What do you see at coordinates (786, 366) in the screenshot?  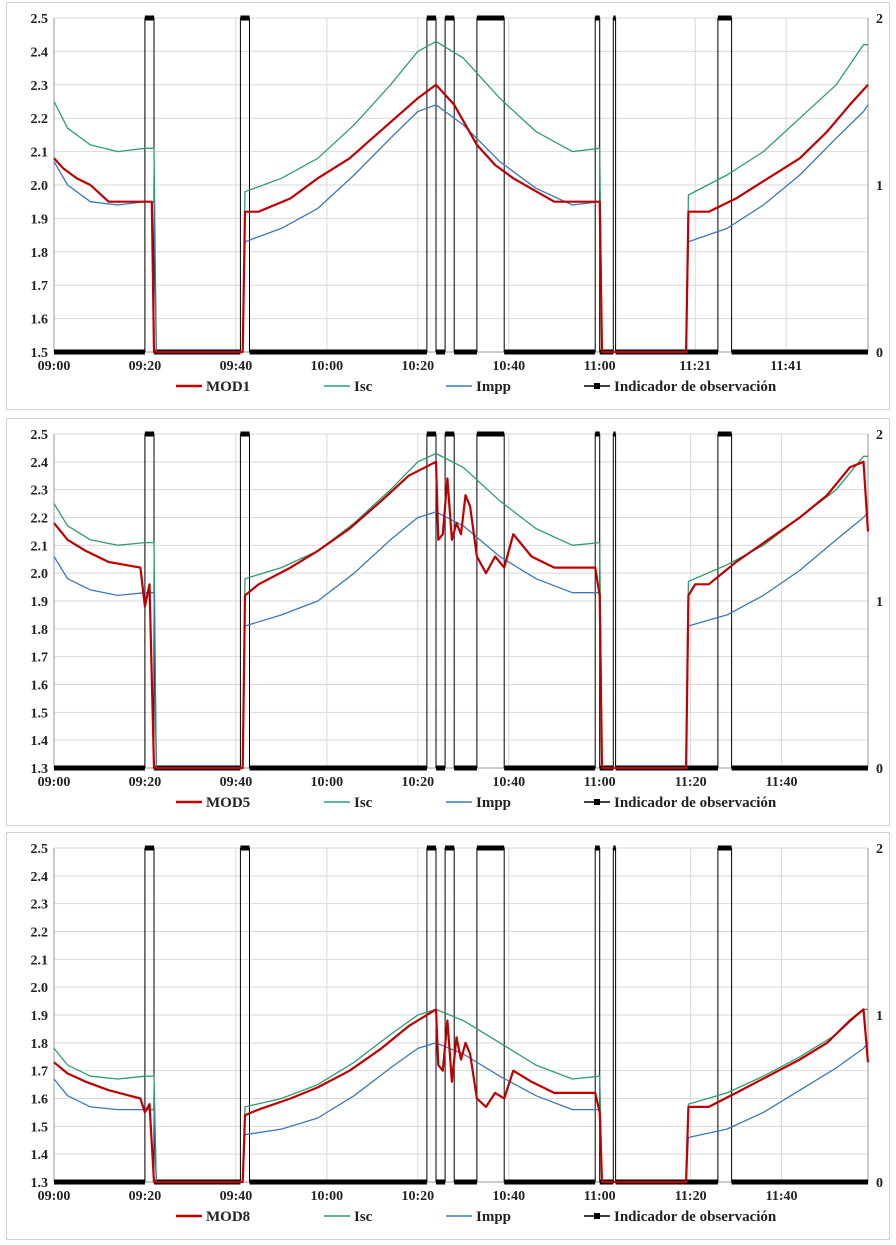 I see `x-tick-label: 11:41` at bounding box center [786, 366].